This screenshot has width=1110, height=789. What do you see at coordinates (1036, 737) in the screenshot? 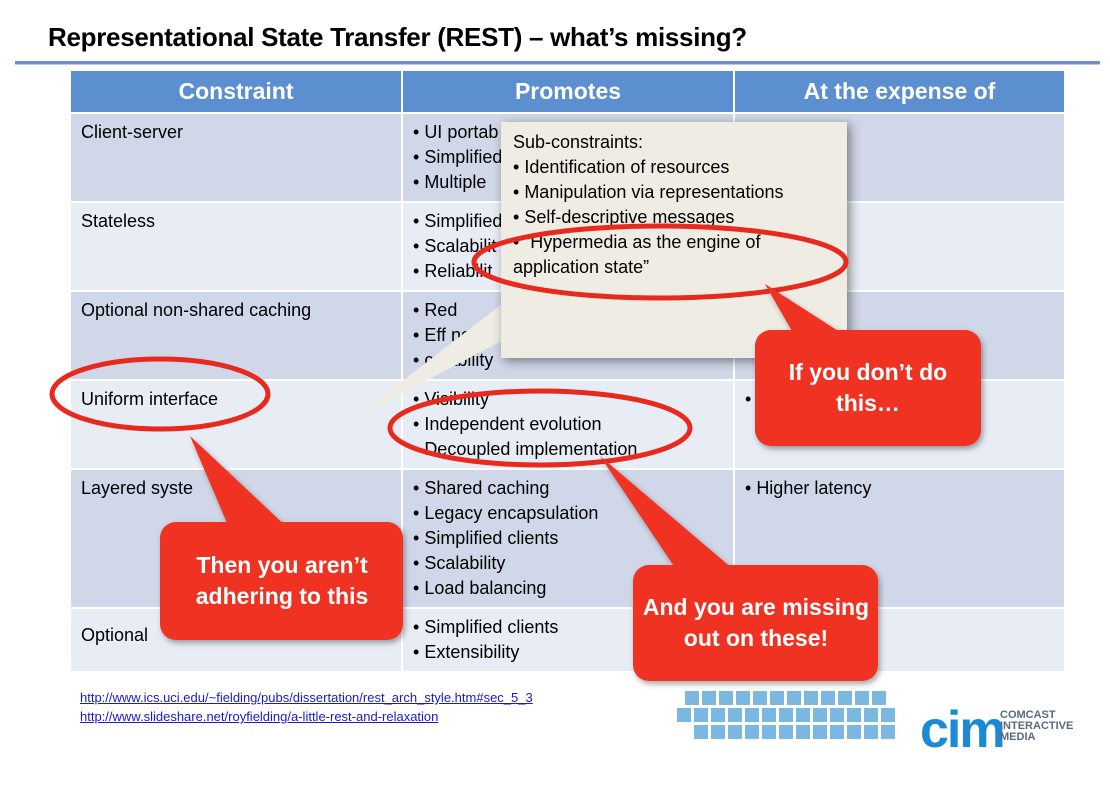
I see `logo-line: MEDIA` at bounding box center [1036, 737].